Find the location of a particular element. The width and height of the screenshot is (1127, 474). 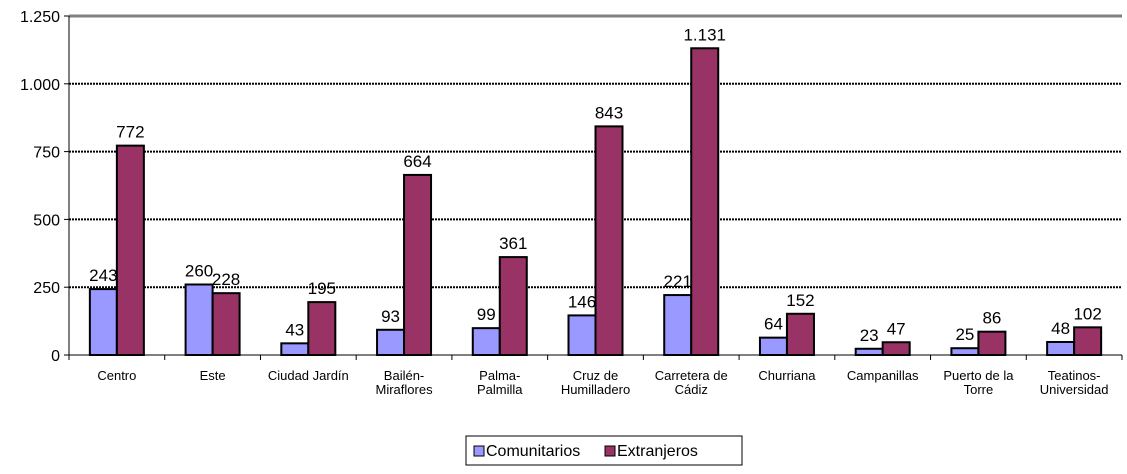

data-label-comunitarios: 146 is located at coordinates (582, 301).